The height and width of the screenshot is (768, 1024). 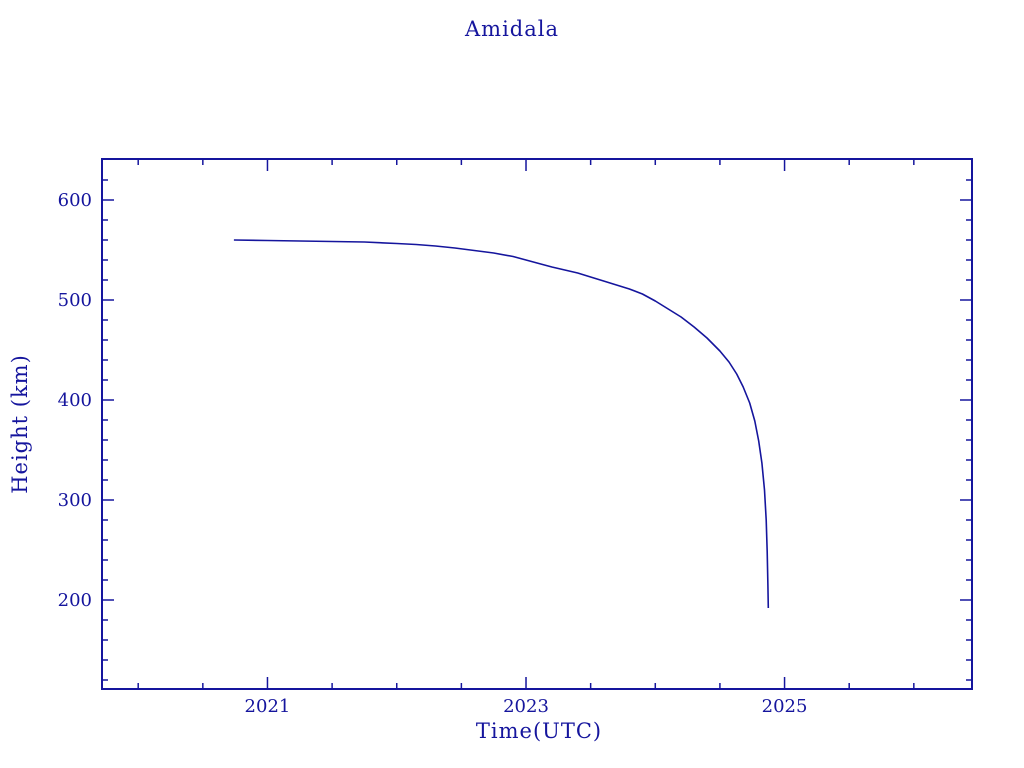 I want to click on y-tick-label: 400, so click(x=75, y=400).